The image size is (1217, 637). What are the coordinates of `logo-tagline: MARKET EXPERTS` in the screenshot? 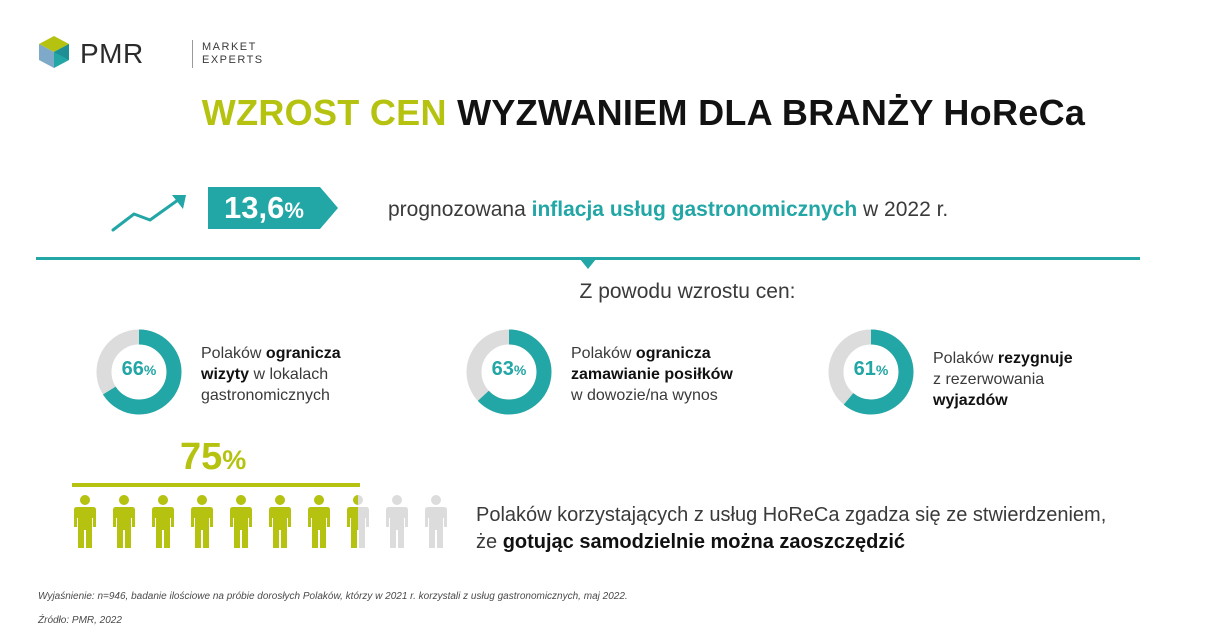 It's located at (233, 54).